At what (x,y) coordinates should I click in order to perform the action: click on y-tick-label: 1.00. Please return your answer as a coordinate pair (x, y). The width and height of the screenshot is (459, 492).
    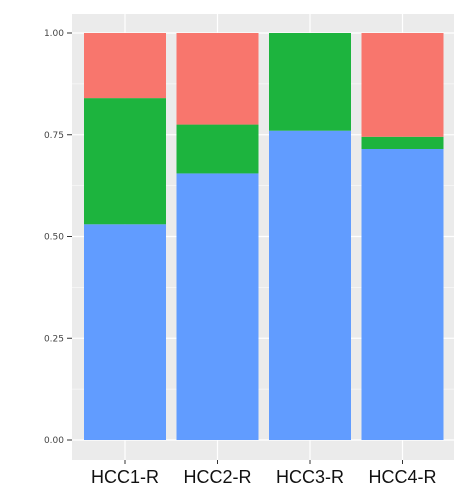
    Looking at the image, I should click on (54, 34).